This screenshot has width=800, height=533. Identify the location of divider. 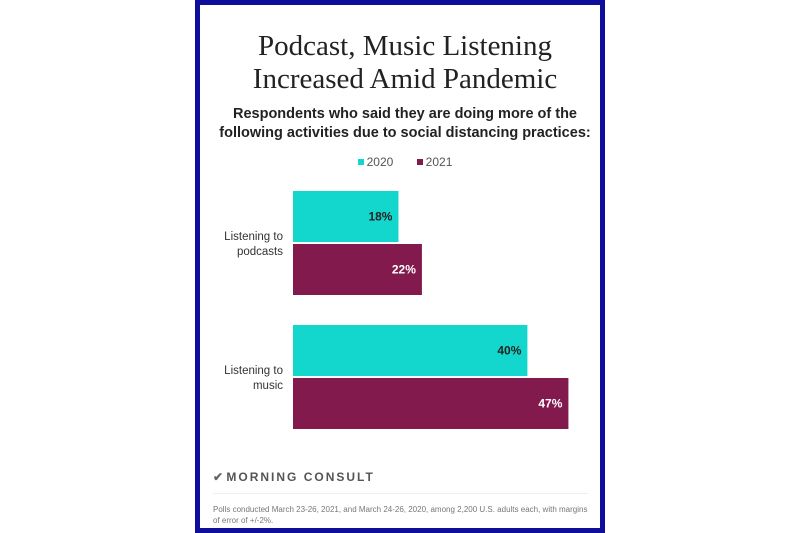
(400, 493).